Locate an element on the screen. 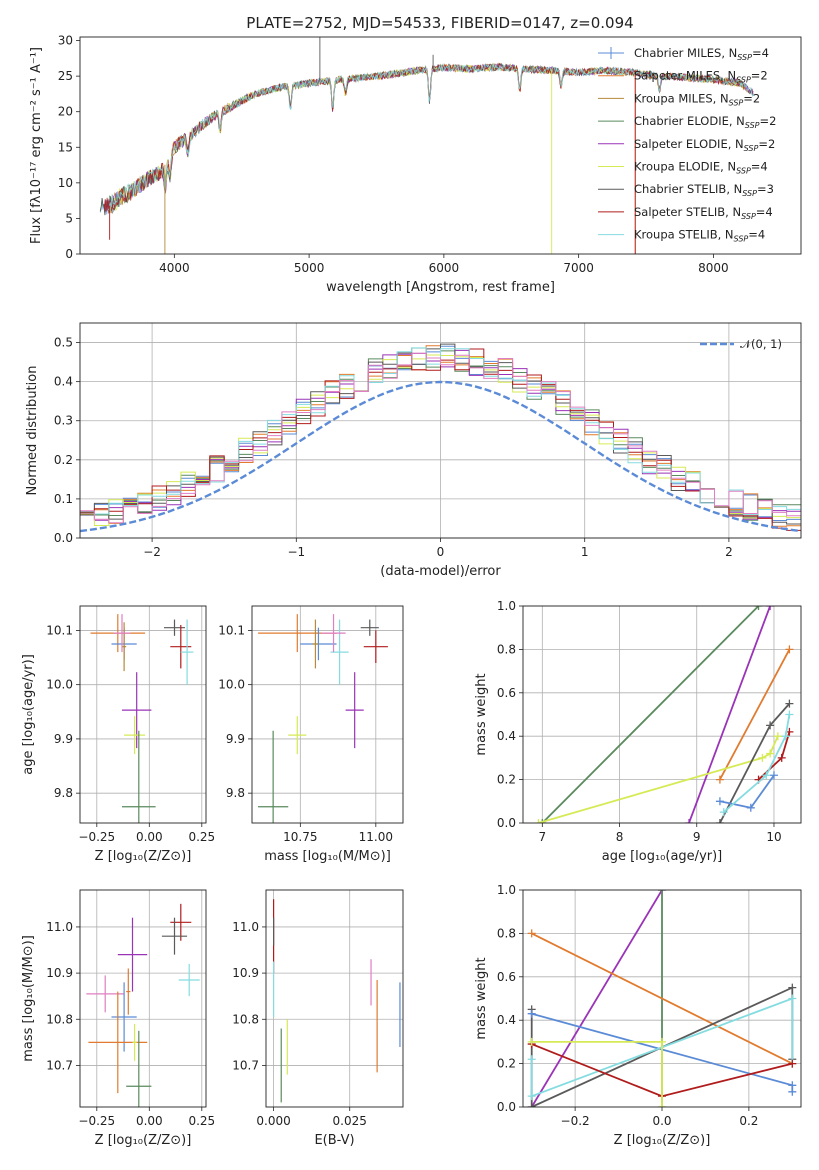 This screenshot has height=1170, width=819. spectrum-ytick-label-5: 25 is located at coordinates (65, 76).